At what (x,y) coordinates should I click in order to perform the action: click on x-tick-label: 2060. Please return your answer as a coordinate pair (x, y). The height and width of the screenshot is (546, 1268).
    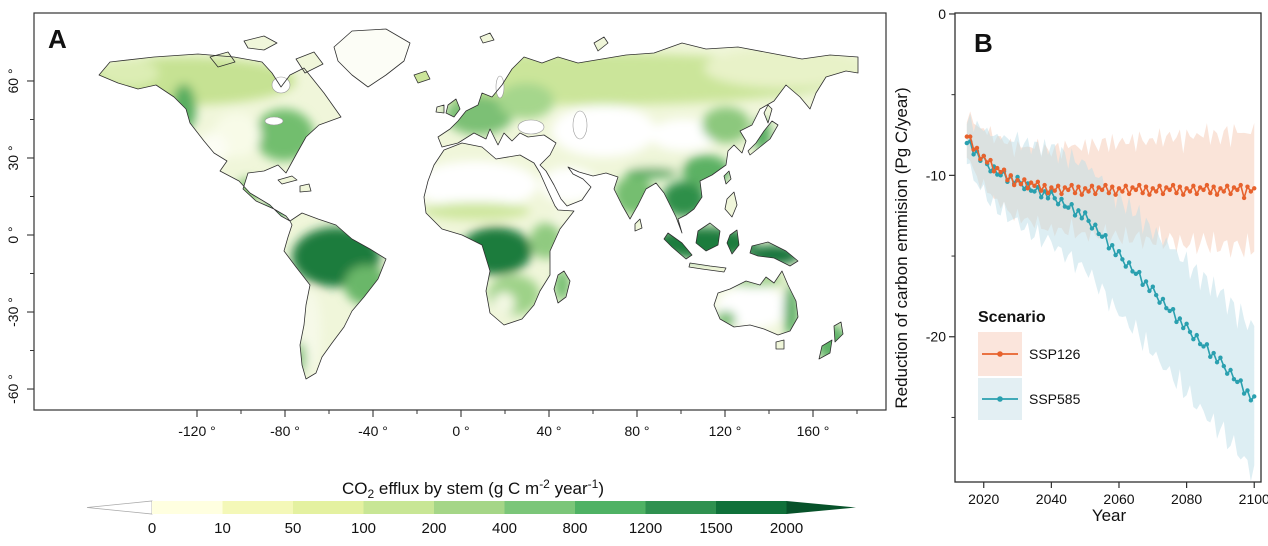
    Looking at the image, I should click on (1118, 499).